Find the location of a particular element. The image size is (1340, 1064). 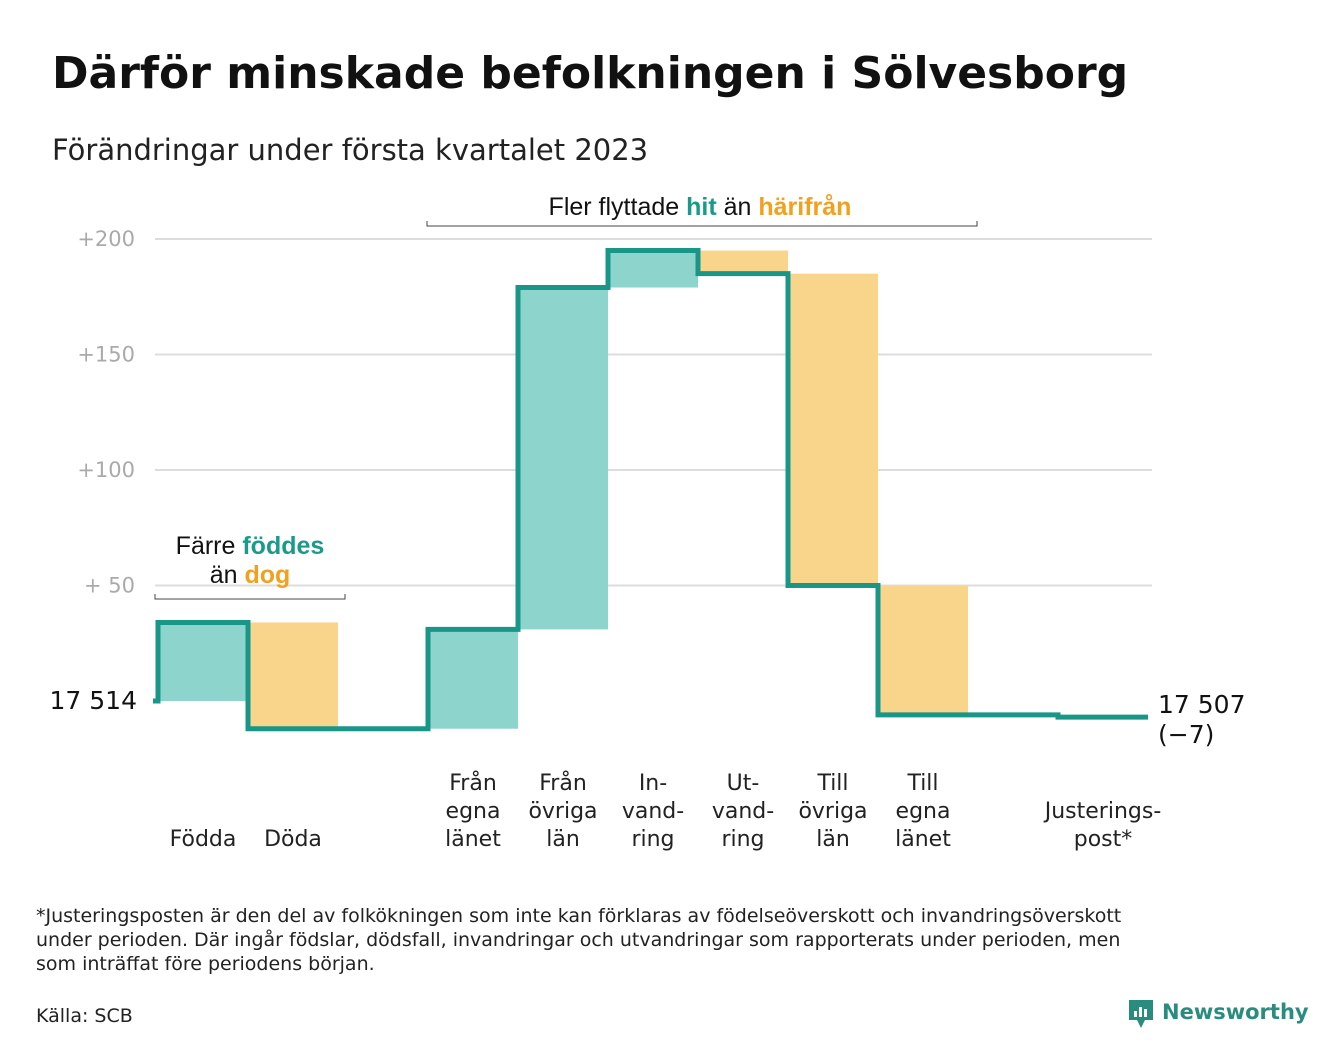

category-label: Födda is located at coordinates (203, 839).